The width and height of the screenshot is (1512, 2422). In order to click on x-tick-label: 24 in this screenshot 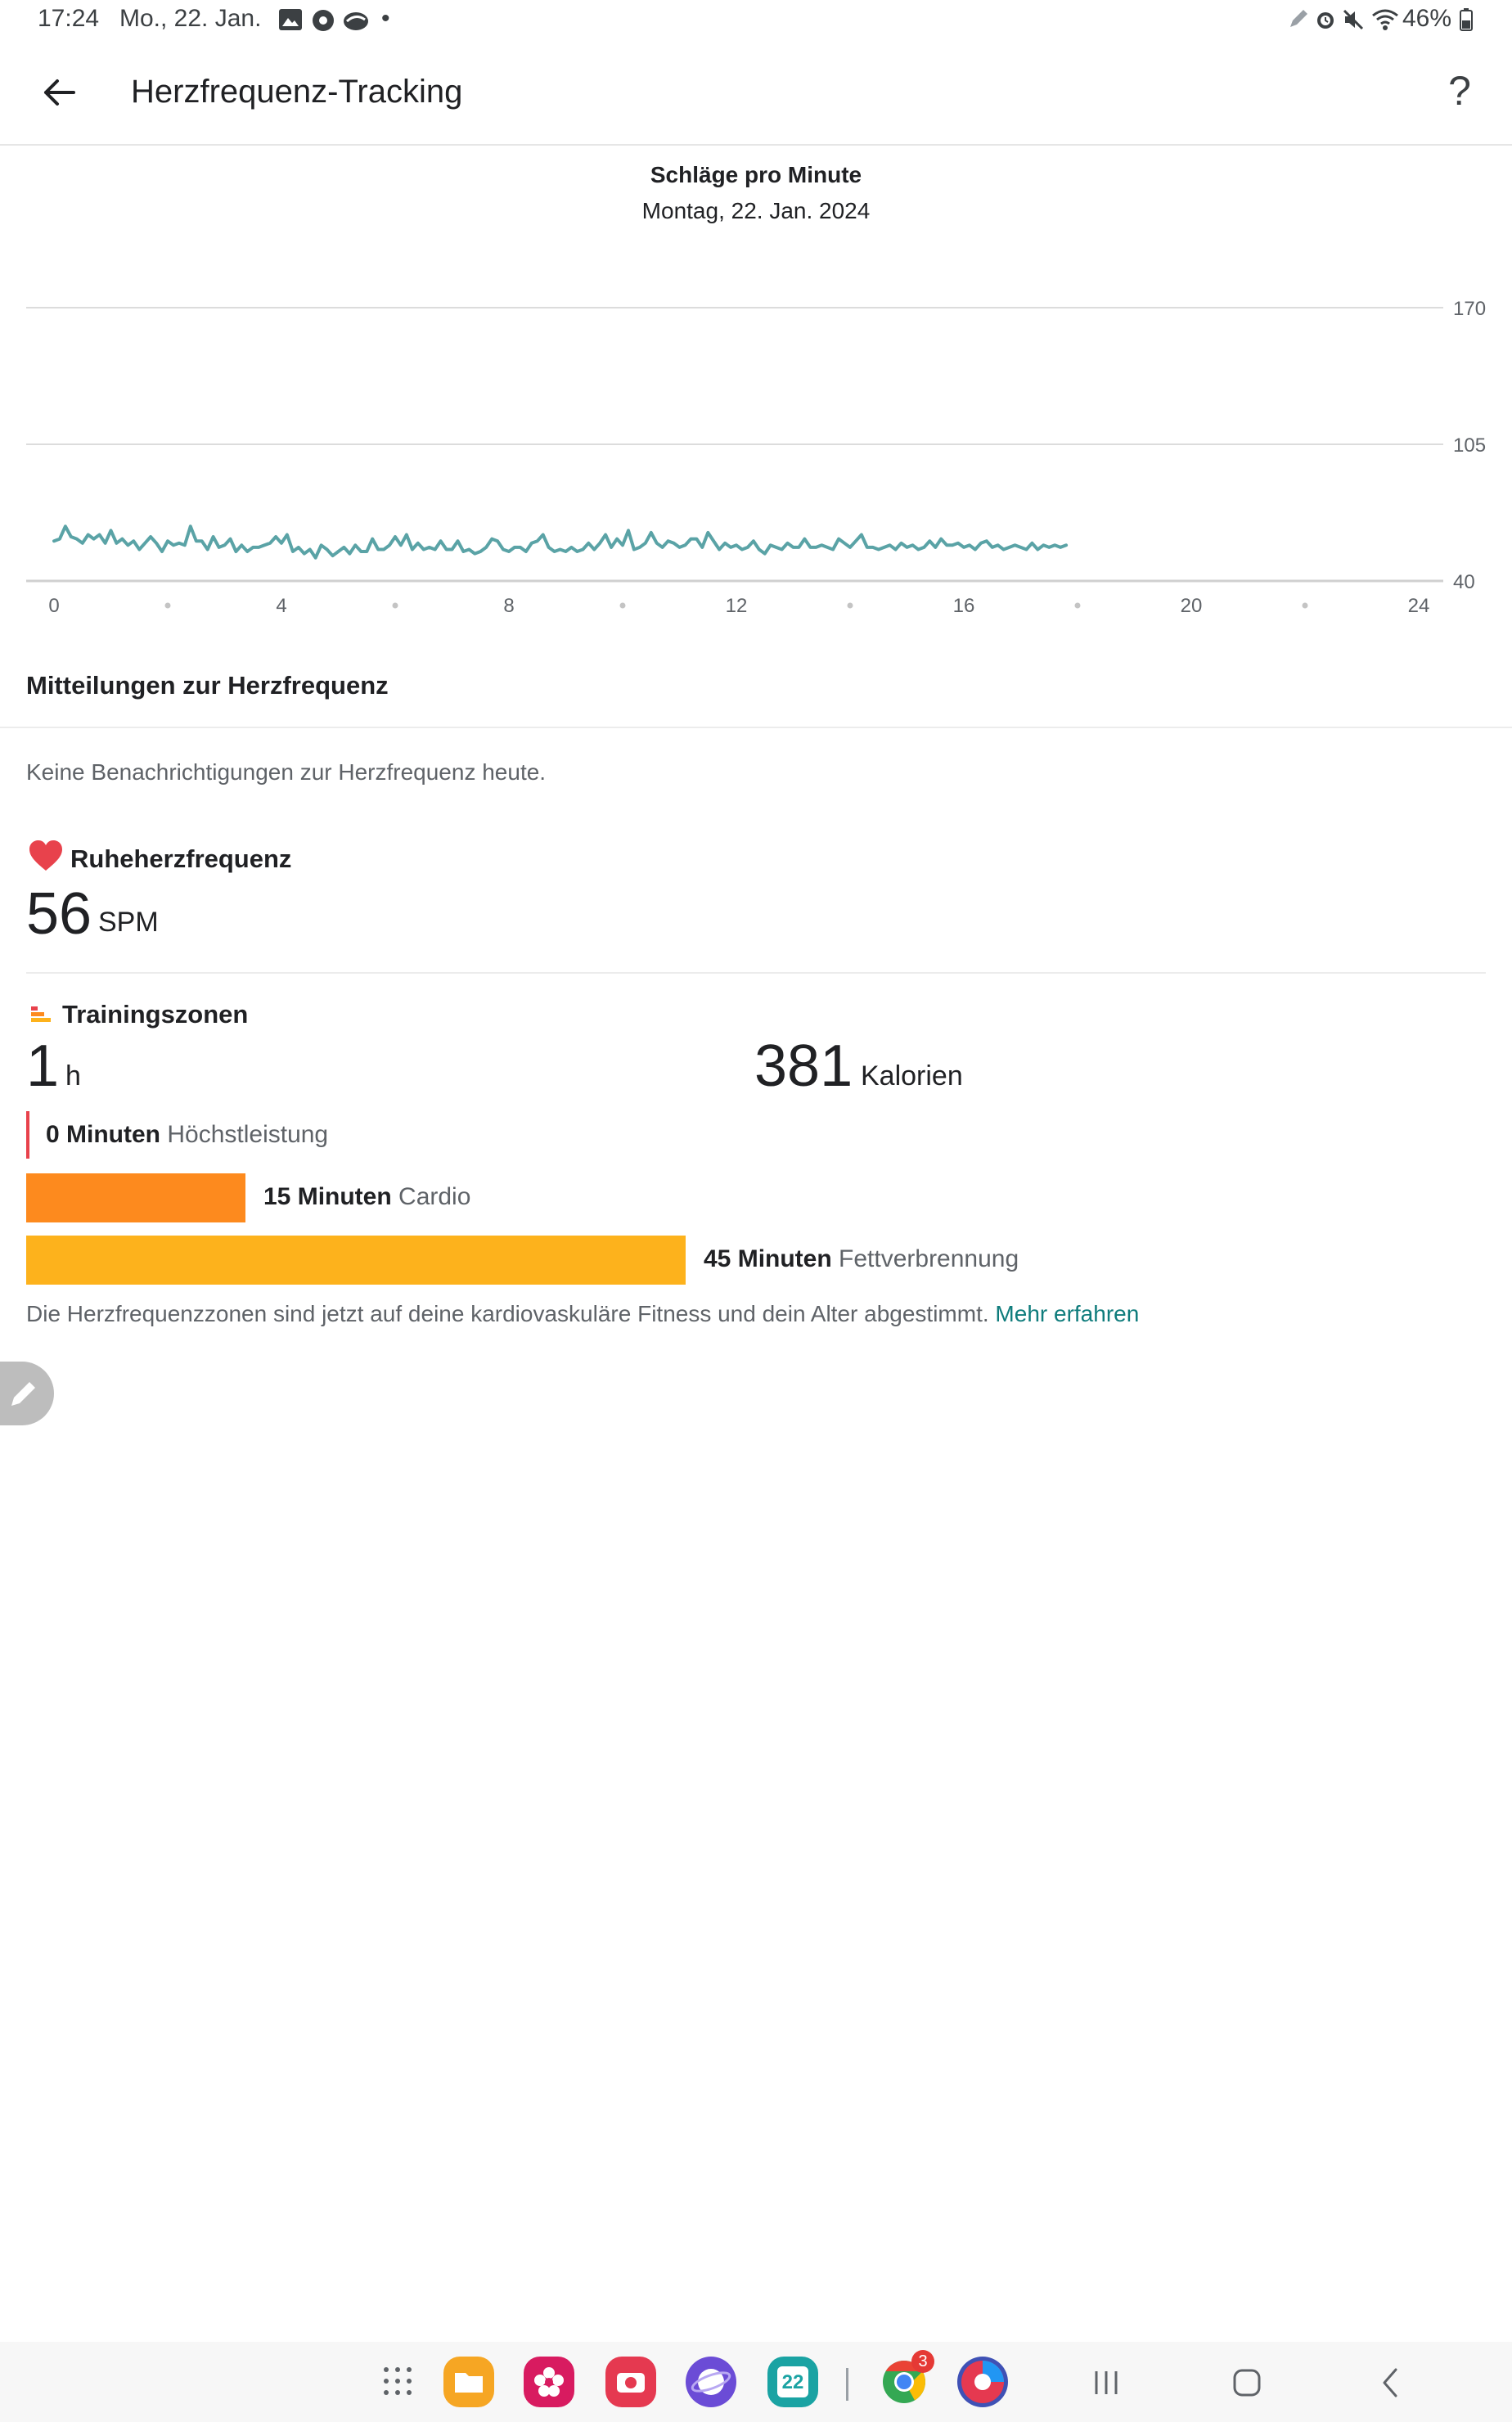, I will do `click(1419, 606)`.